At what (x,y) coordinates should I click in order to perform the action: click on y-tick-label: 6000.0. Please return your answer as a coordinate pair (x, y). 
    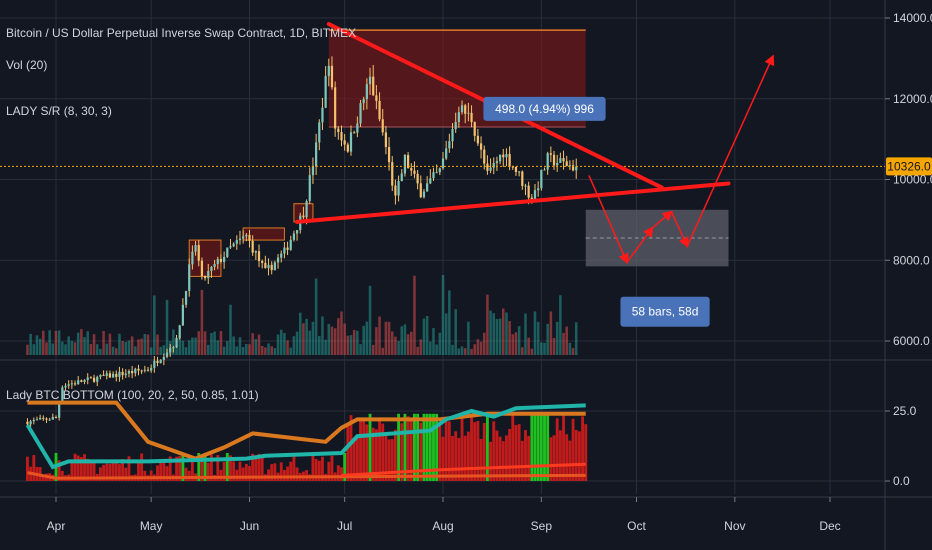
    Looking at the image, I should click on (911, 341).